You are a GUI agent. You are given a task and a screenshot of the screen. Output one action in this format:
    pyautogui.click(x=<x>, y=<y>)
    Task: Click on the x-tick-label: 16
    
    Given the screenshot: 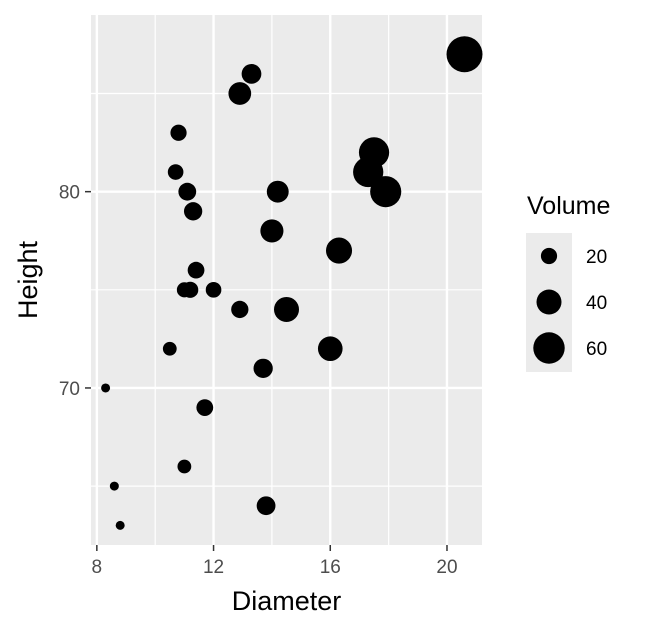 What is the action you would take?
    pyautogui.click(x=330, y=567)
    